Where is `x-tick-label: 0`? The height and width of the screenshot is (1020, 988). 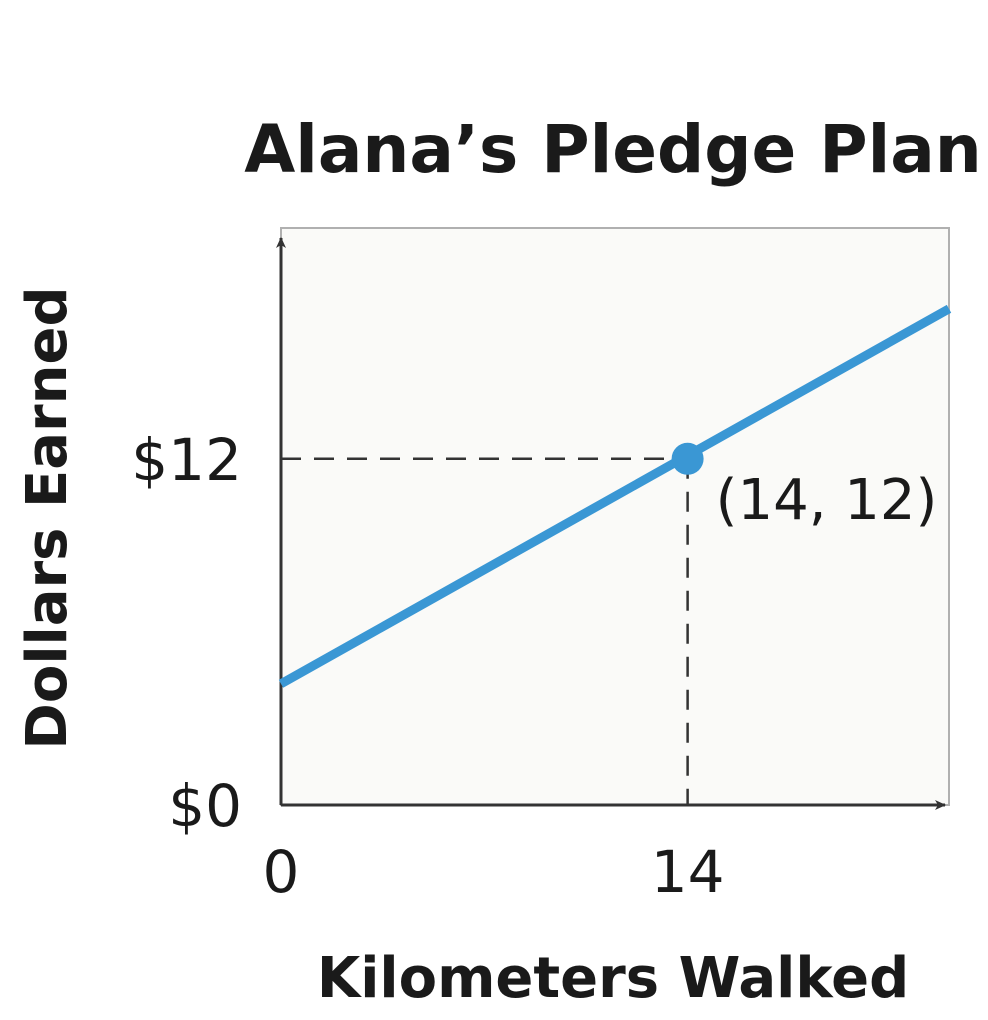 x-tick-label: 0 is located at coordinates (281, 872).